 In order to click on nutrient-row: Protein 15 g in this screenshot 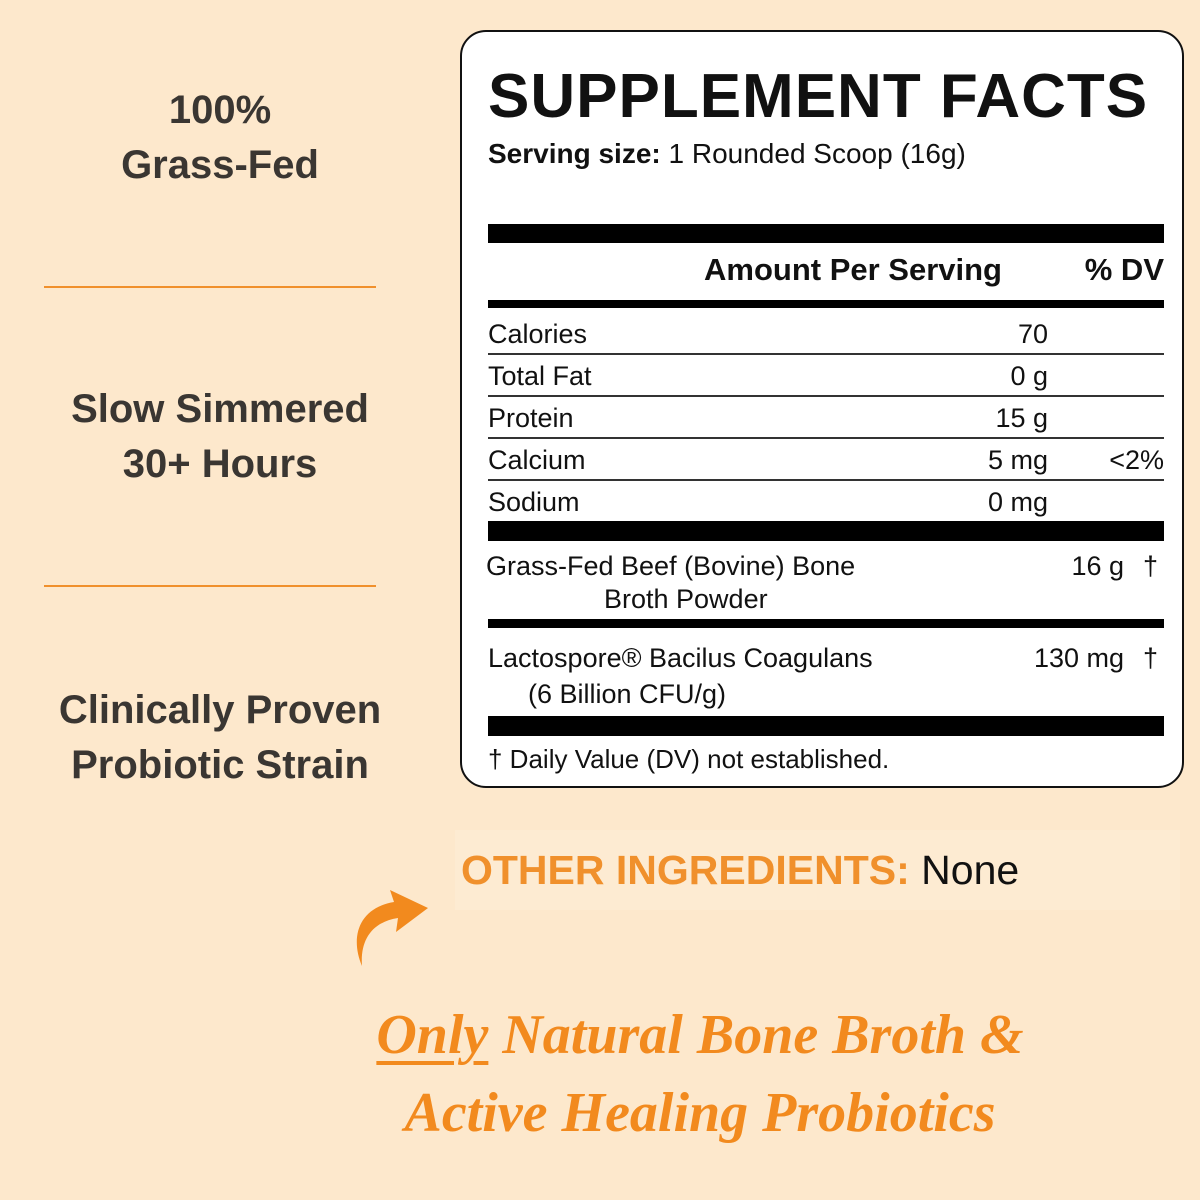, I will do `click(826, 418)`.